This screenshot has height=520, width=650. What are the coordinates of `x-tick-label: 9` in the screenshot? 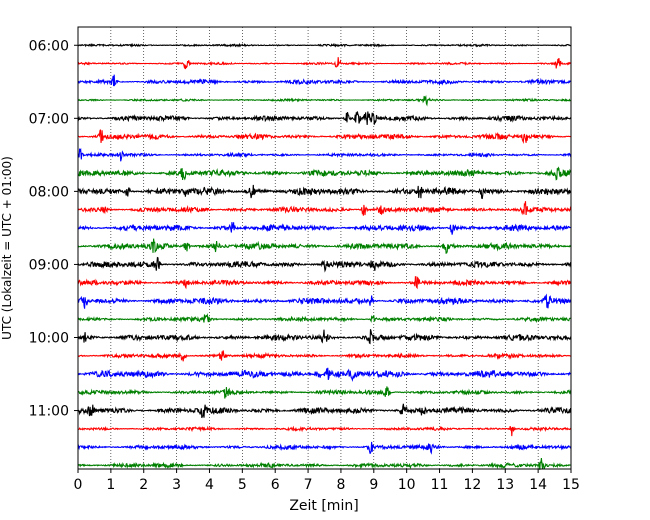 It's located at (373, 485).